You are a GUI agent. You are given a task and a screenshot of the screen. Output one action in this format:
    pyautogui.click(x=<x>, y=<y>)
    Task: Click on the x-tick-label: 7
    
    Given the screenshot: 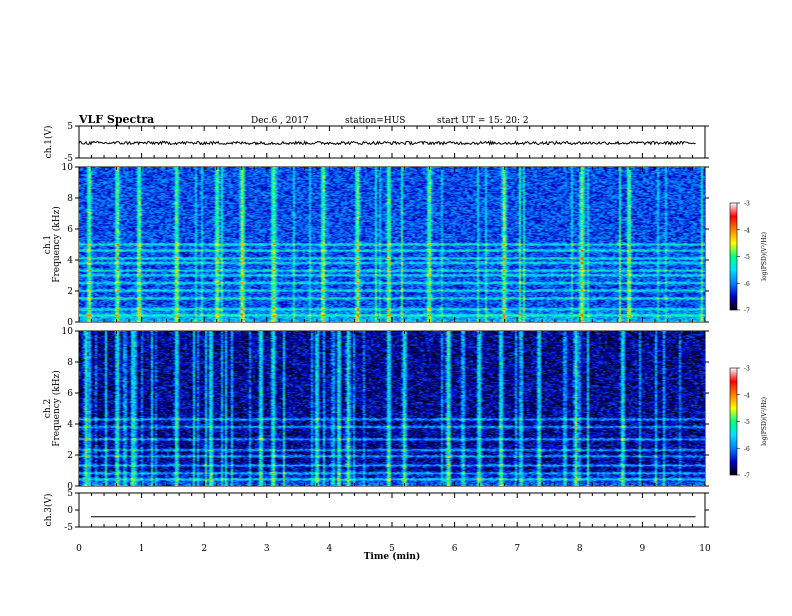 What is the action you would take?
    pyautogui.click(x=517, y=549)
    